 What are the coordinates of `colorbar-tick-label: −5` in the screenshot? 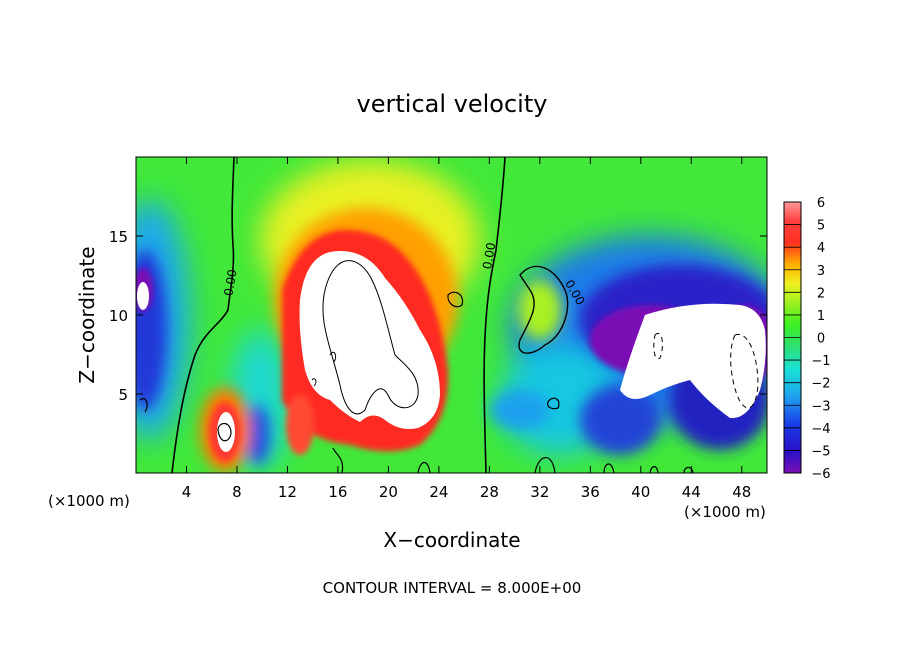 It's located at (820, 451).